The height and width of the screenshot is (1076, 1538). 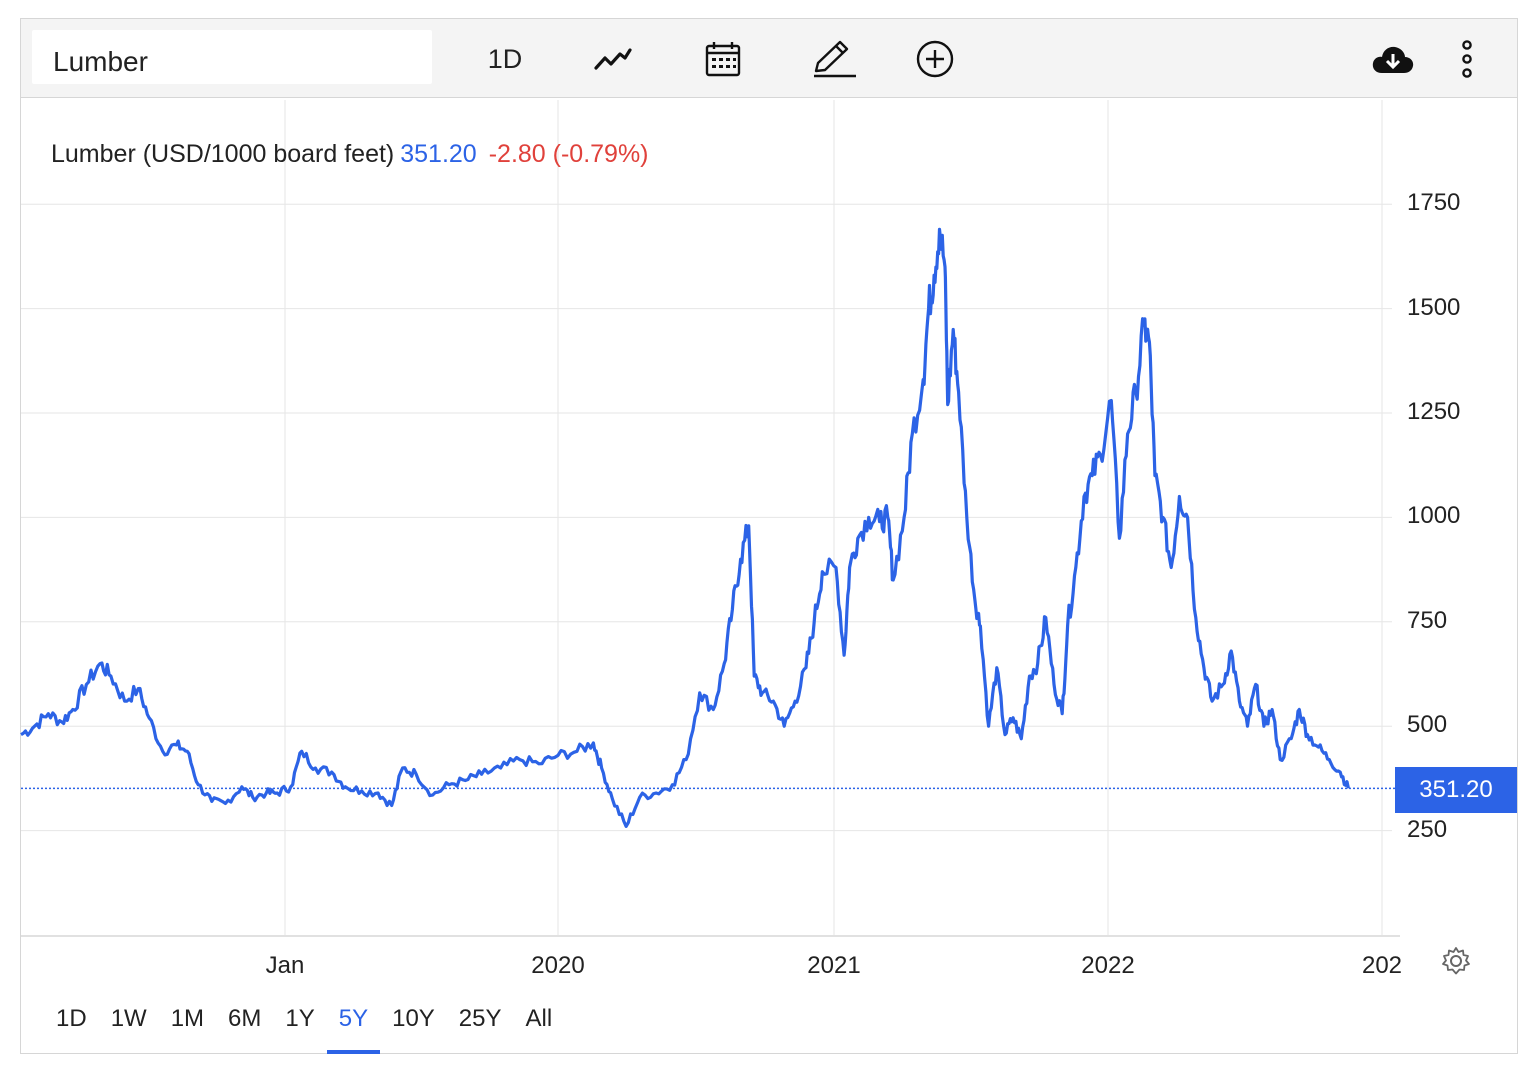 I want to click on calendar-icon, so click(x=723, y=59).